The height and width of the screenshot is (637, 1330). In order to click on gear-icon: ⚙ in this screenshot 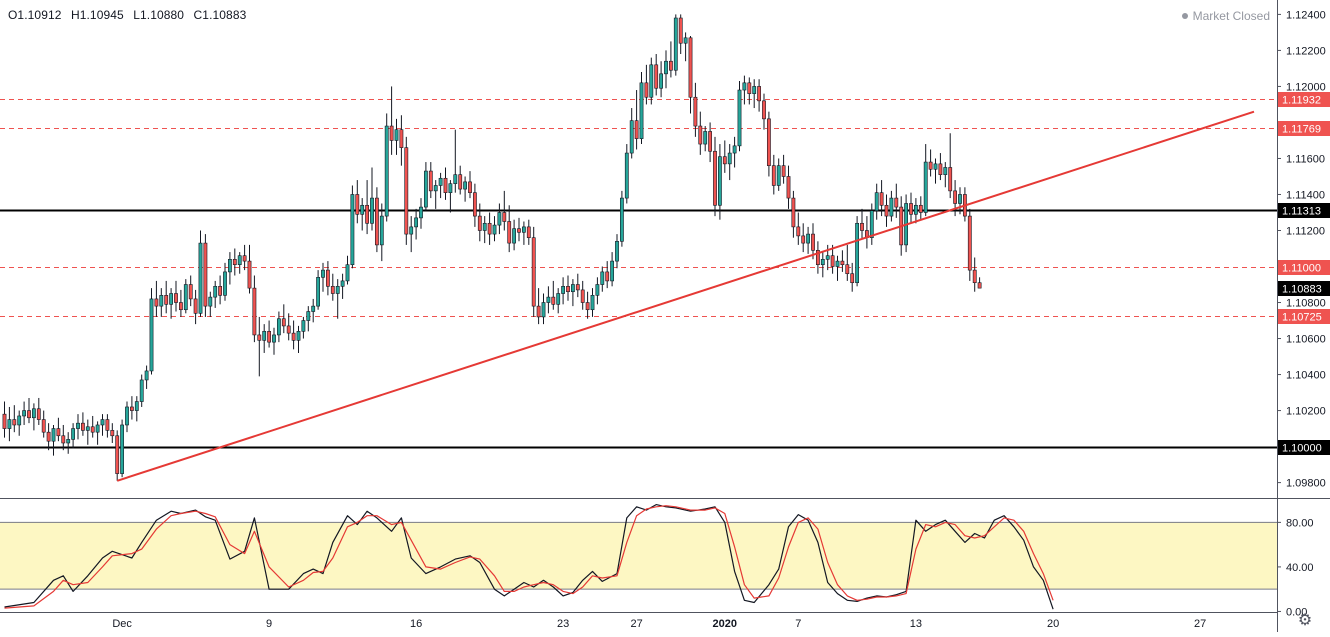, I will do `click(1305, 620)`.